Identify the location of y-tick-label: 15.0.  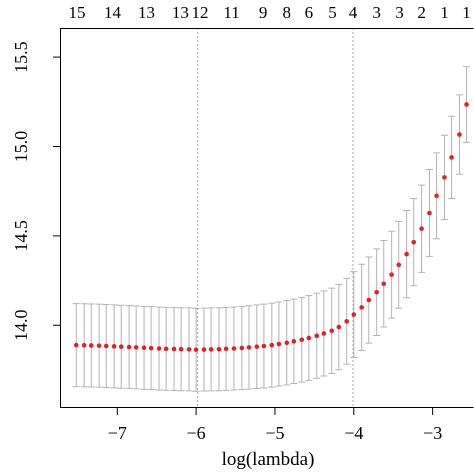
(21, 147).